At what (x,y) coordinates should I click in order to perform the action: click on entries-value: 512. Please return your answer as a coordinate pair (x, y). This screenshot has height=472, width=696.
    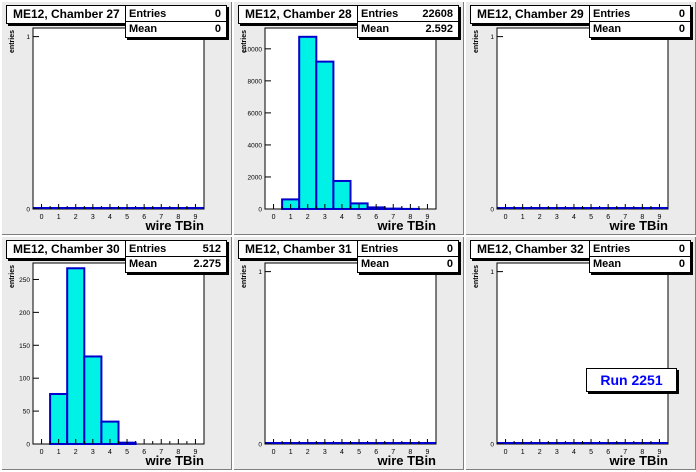
    Looking at the image, I should click on (211, 249).